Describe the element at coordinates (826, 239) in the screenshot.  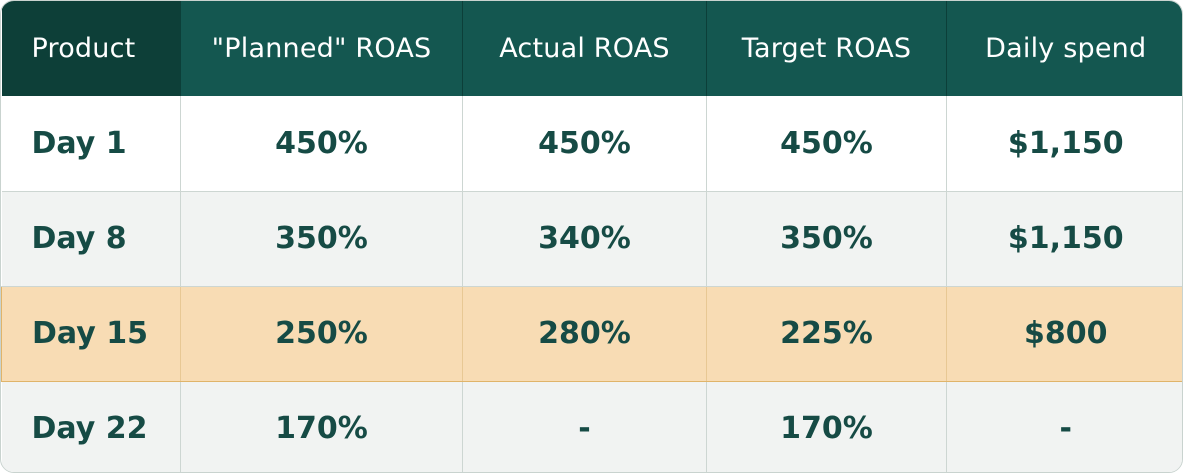
I see `cell-target-roas: 350%` at that location.